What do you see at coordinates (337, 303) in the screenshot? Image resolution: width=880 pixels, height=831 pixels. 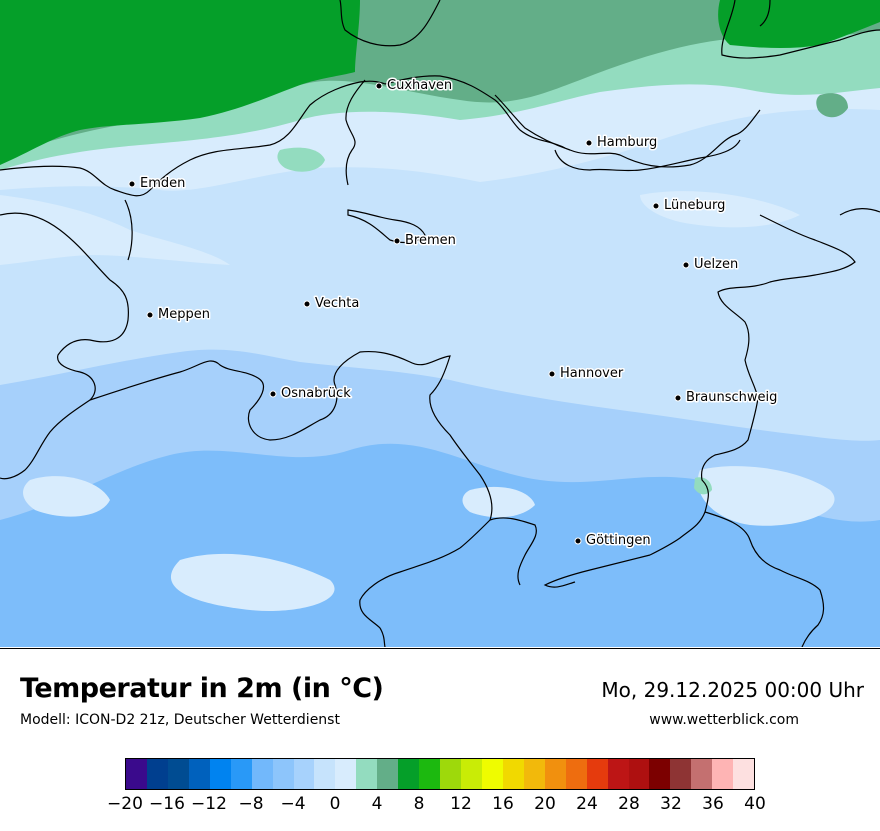 I see `city-label: Vechta` at bounding box center [337, 303].